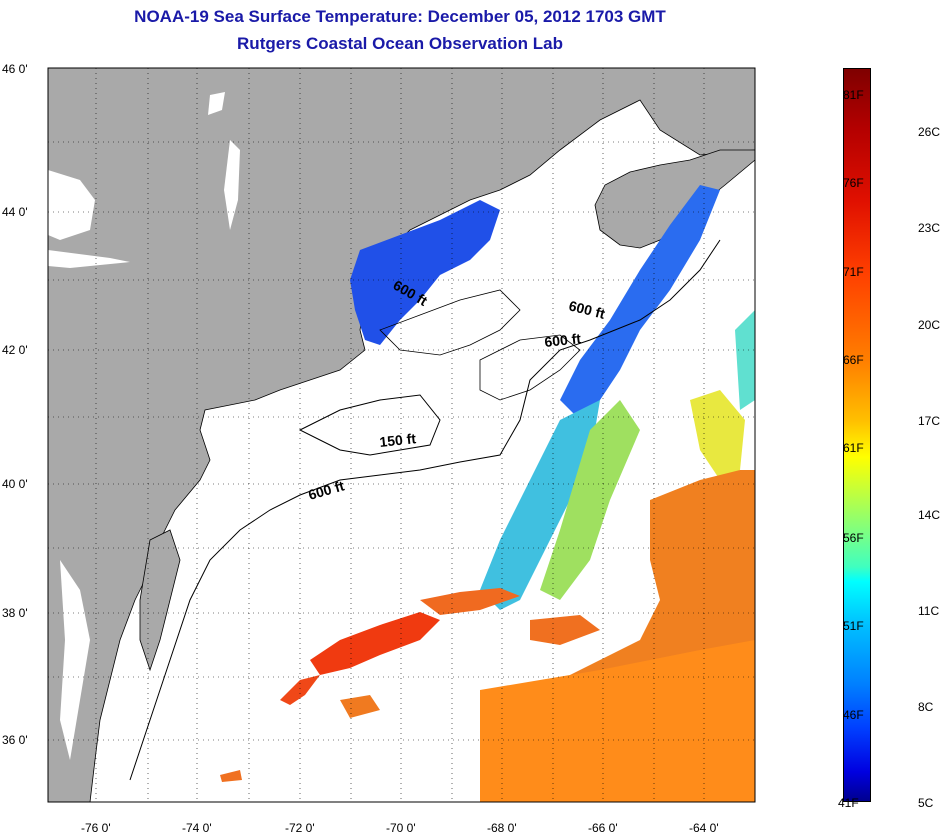 This screenshot has width=944, height=840. I want to click on lake-erie, so click(89, 259).